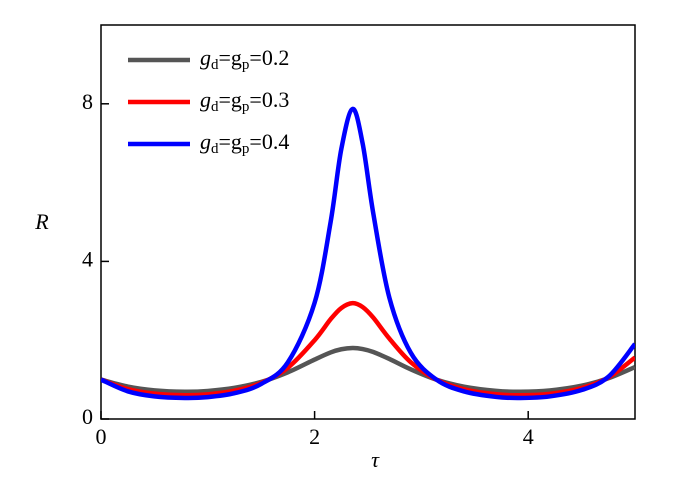 The width and height of the screenshot is (700, 487). What do you see at coordinates (244, 101) in the screenshot?
I see `legend-label: gd=gp=0.3` at bounding box center [244, 101].